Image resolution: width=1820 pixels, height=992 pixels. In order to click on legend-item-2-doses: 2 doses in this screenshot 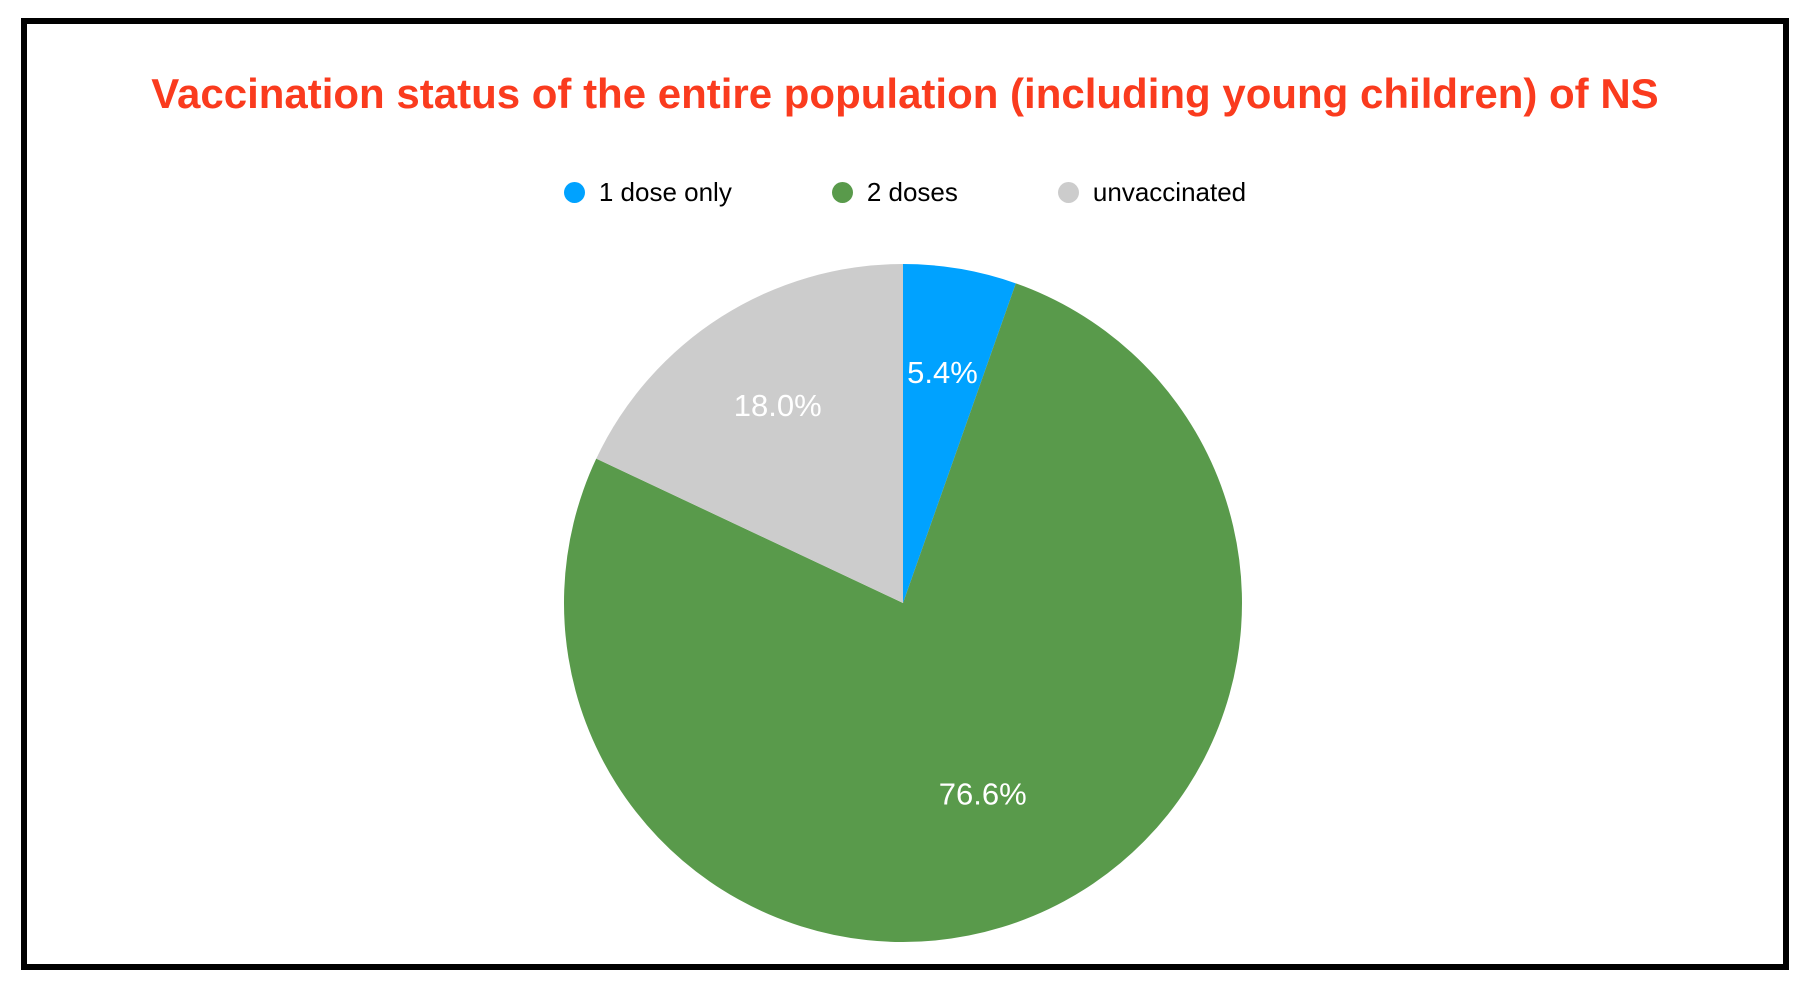, I will do `click(894, 192)`.